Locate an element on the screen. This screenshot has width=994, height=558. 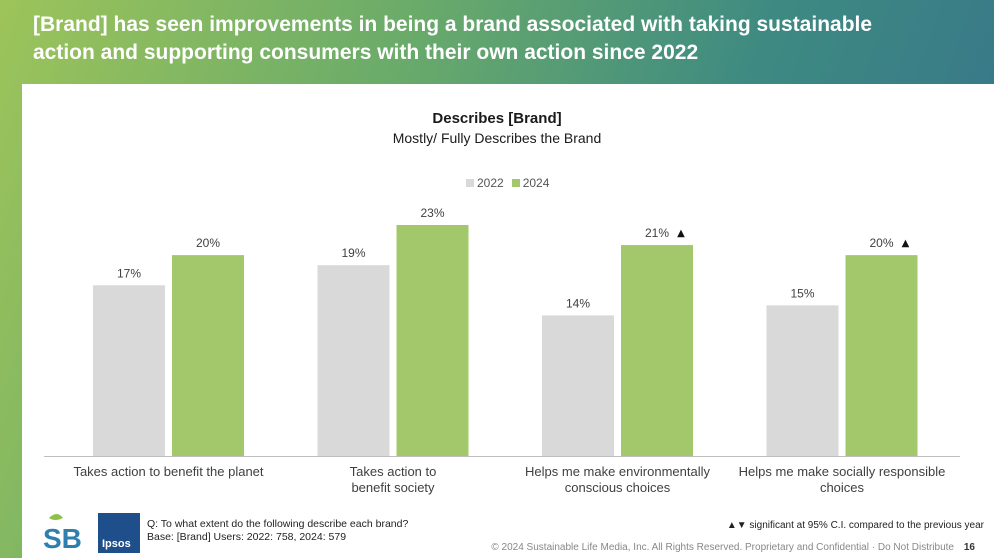
legend-item-2024: 2024 is located at coordinates (530, 183).